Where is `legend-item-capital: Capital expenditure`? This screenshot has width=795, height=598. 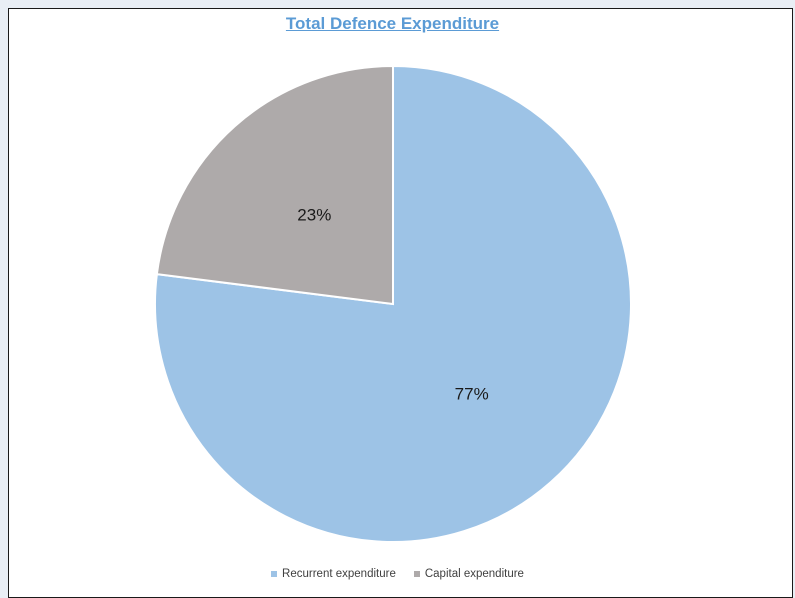
legend-item-capital: Capital expenditure is located at coordinates (468, 574).